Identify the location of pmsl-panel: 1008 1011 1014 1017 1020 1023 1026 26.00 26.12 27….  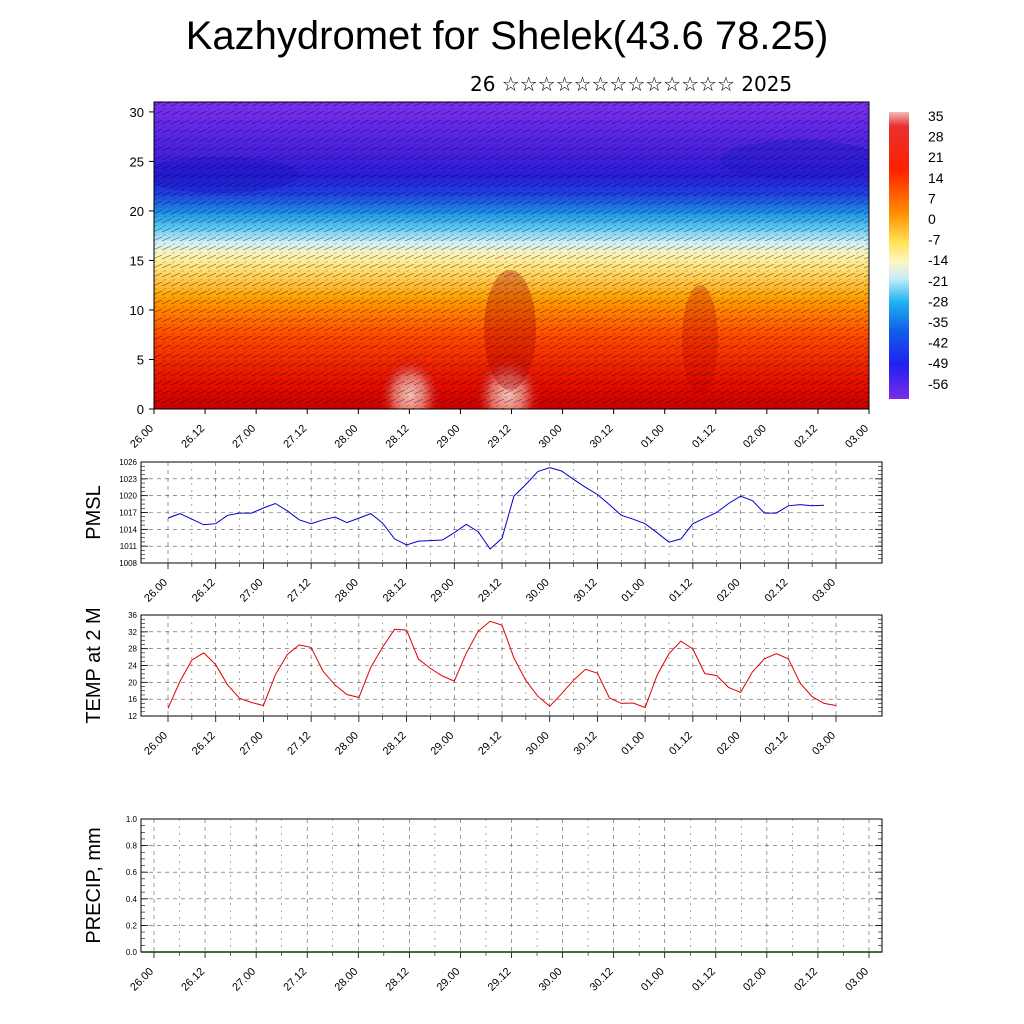
(483, 531).